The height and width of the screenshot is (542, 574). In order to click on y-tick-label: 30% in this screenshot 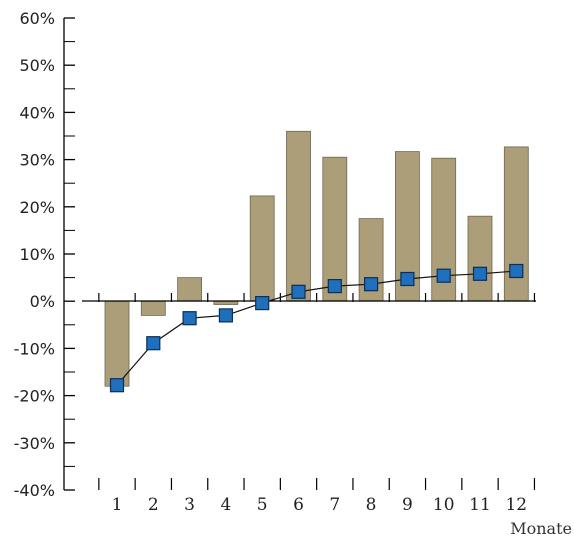, I will do `click(37, 160)`.